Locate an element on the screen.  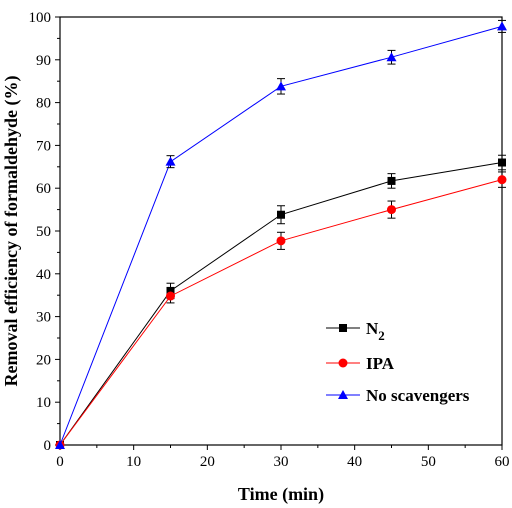
legend-label-ipa: IPA is located at coordinates (380, 363).